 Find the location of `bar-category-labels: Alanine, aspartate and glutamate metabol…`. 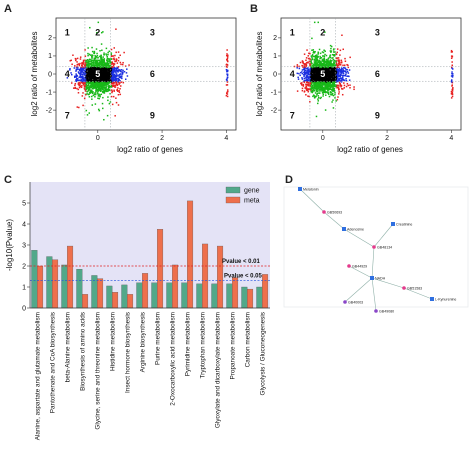

bar-category-labels: Alanine, aspartate and glutamate metabol… is located at coordinates (151, 376).